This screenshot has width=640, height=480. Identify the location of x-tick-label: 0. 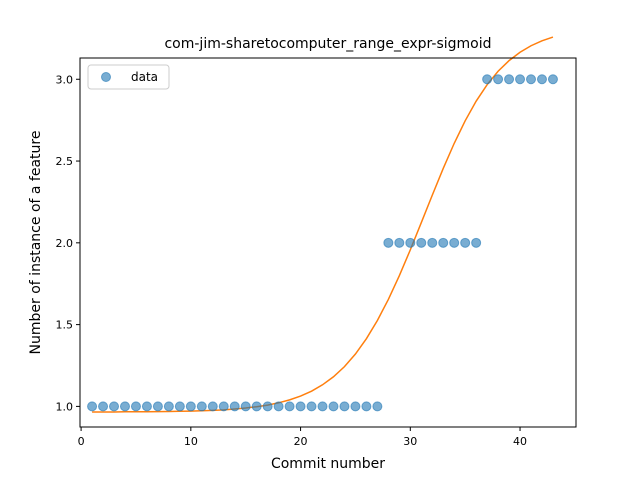
(81, 441).